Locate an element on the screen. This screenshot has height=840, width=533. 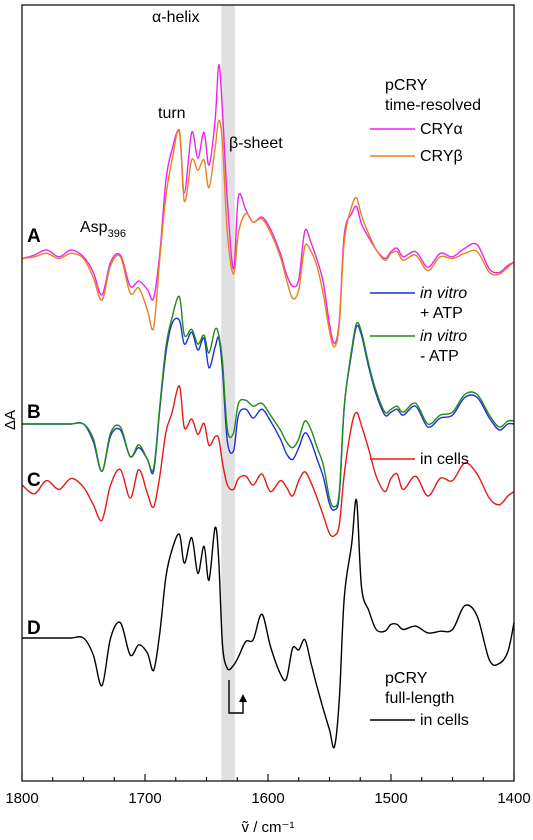
legend-in-vitro-plus-2: + ATP is located at coordinates (441, 313).